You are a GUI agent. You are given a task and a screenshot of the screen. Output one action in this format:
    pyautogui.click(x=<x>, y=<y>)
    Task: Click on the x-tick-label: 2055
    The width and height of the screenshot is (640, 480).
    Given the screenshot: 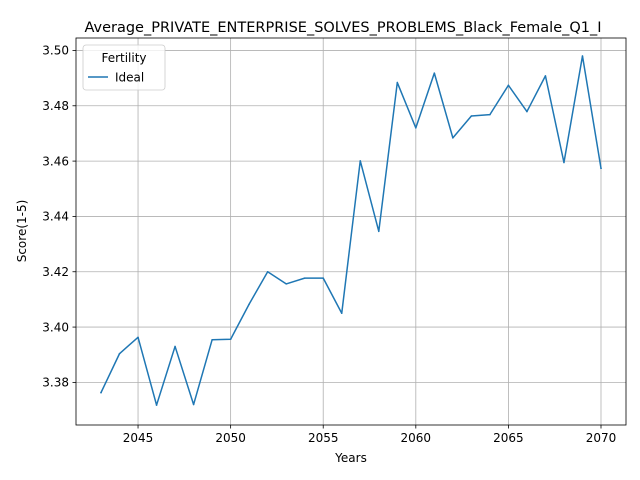 What is the action you would take?
    pyautogui.click(x=323, y=438)
    